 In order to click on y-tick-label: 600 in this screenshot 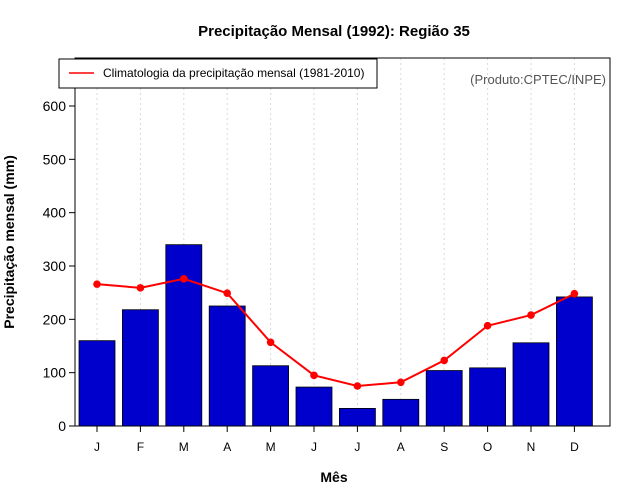, I will do `click(55, 106)`.